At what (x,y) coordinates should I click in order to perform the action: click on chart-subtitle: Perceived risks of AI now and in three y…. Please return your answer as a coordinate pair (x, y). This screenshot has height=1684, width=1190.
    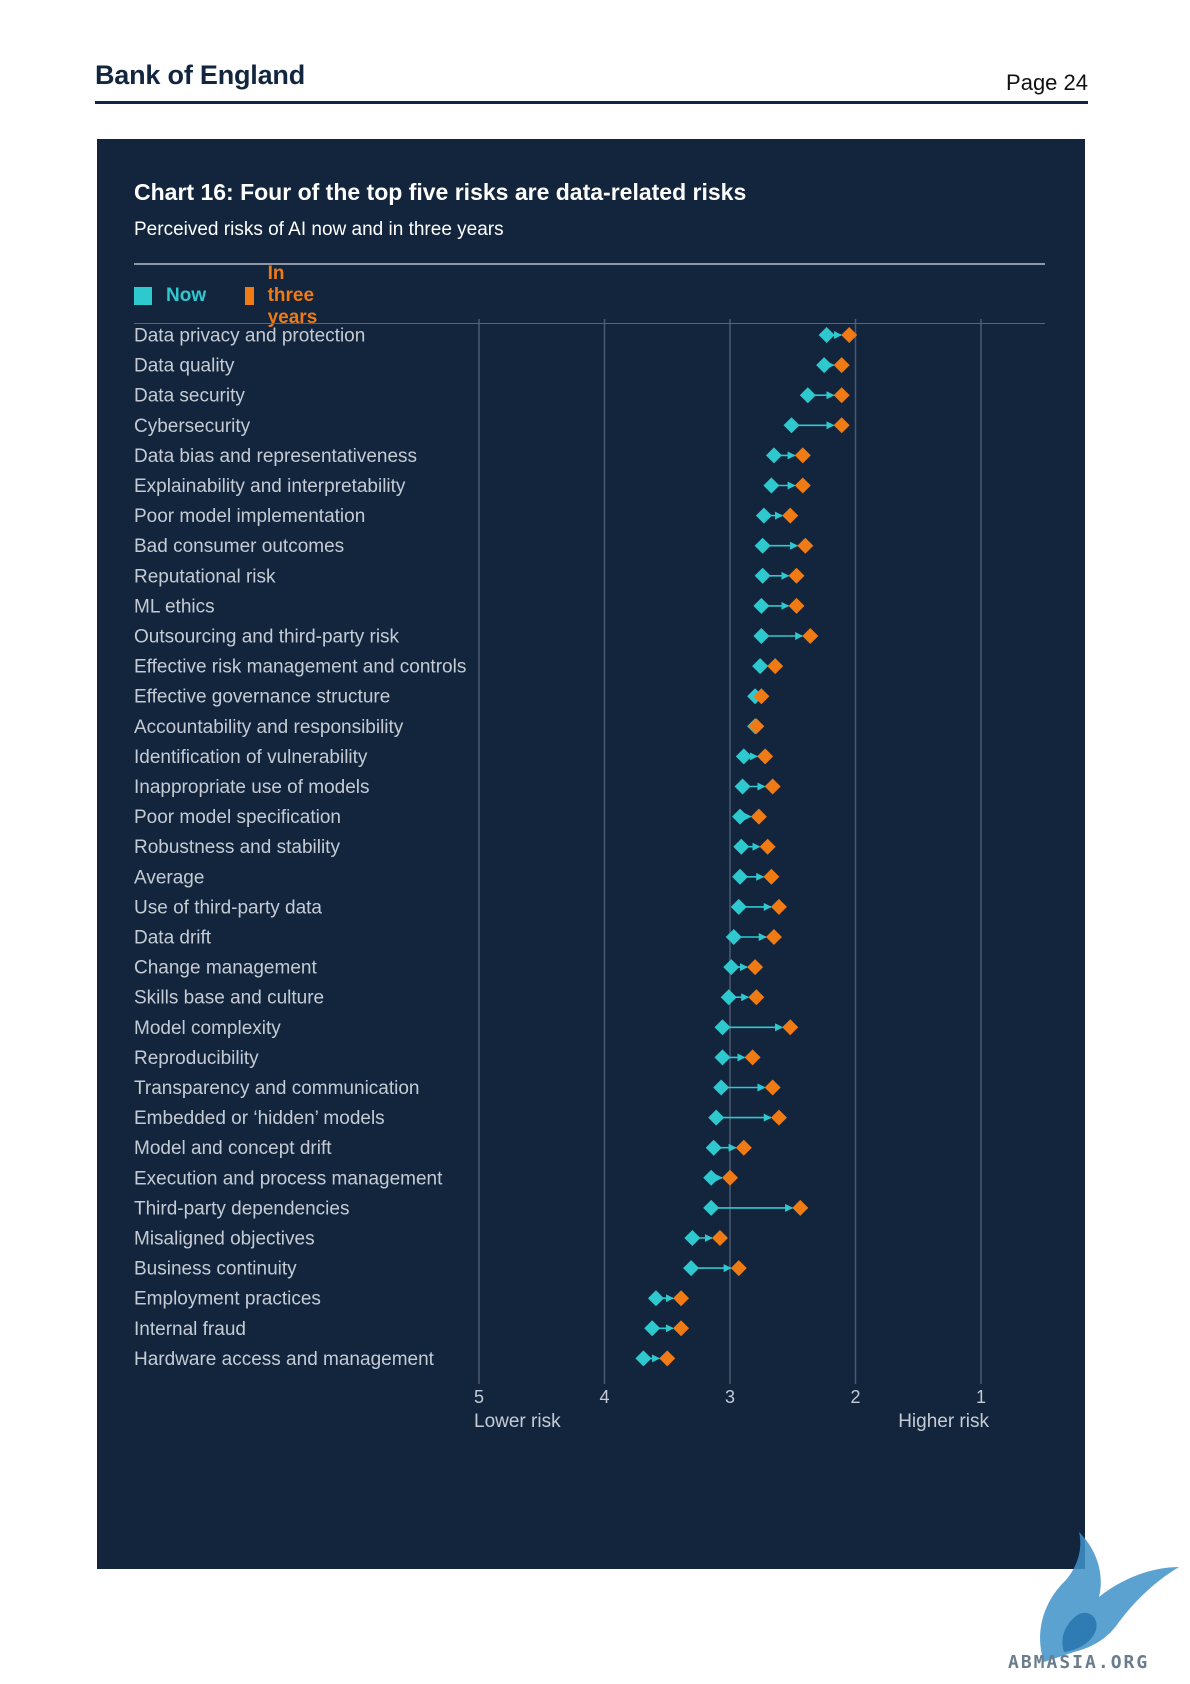
    Looking at the image, I should click on (319, 229).